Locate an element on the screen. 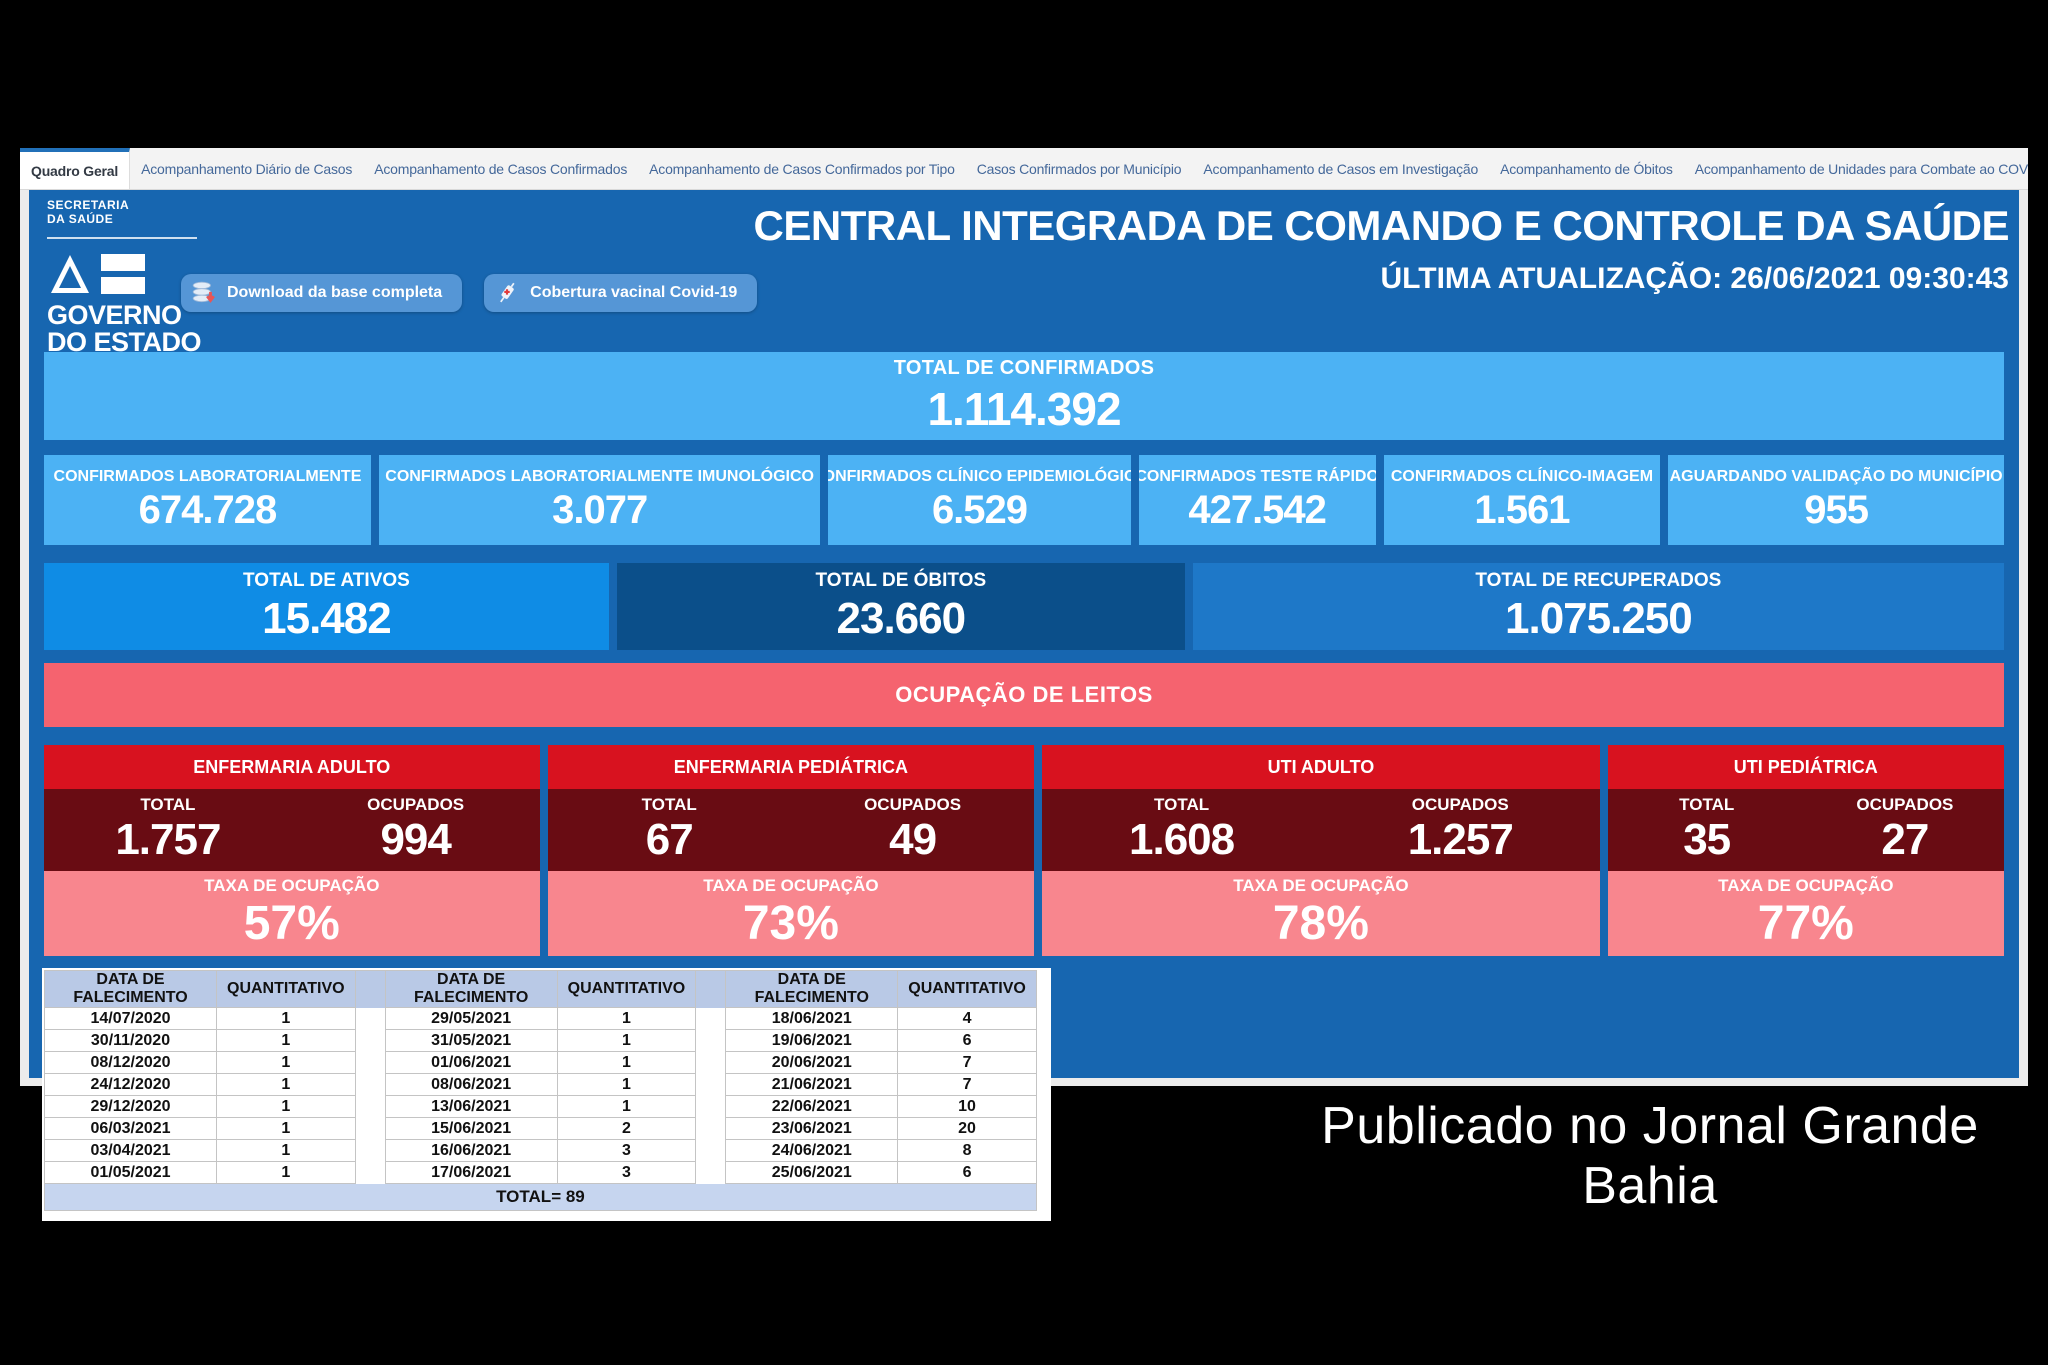 The image size is (2048, 1365). logo-divider is located at coordinates (122, 237).